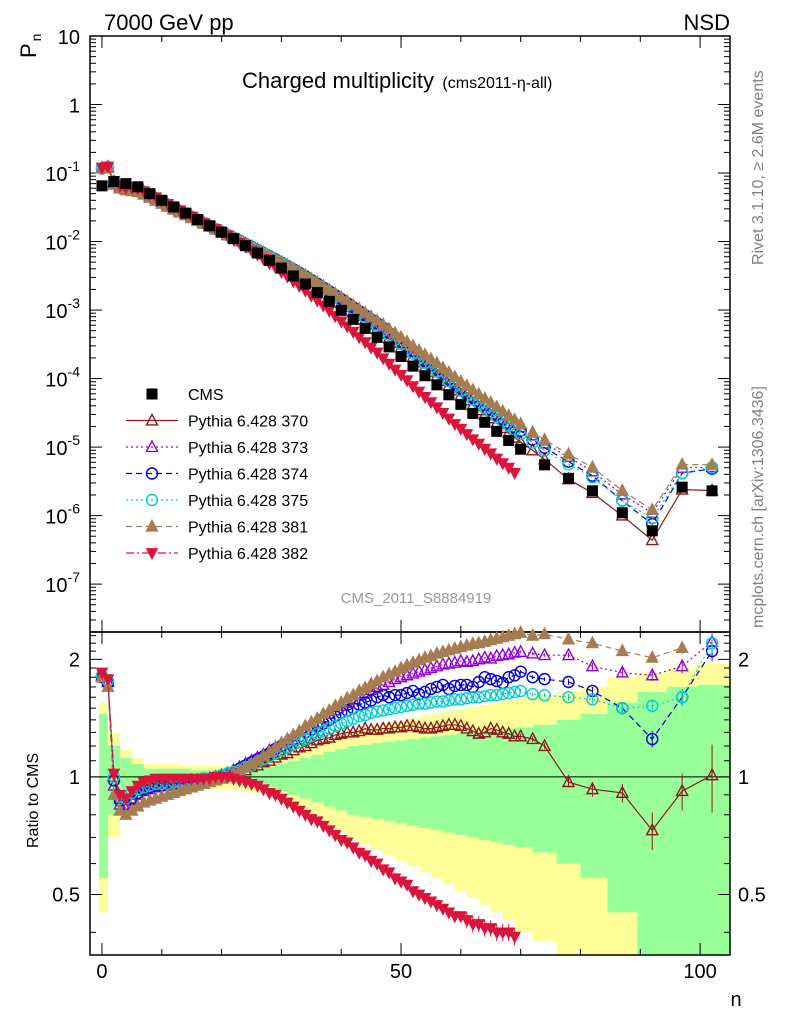 The image size is (786, 1024). What do you see at coordinates (397, 80) in the screenshot?
I see `chart-title-group: Charged multiplicity (cms2011-η-all)` at bounding box center [397, 80].